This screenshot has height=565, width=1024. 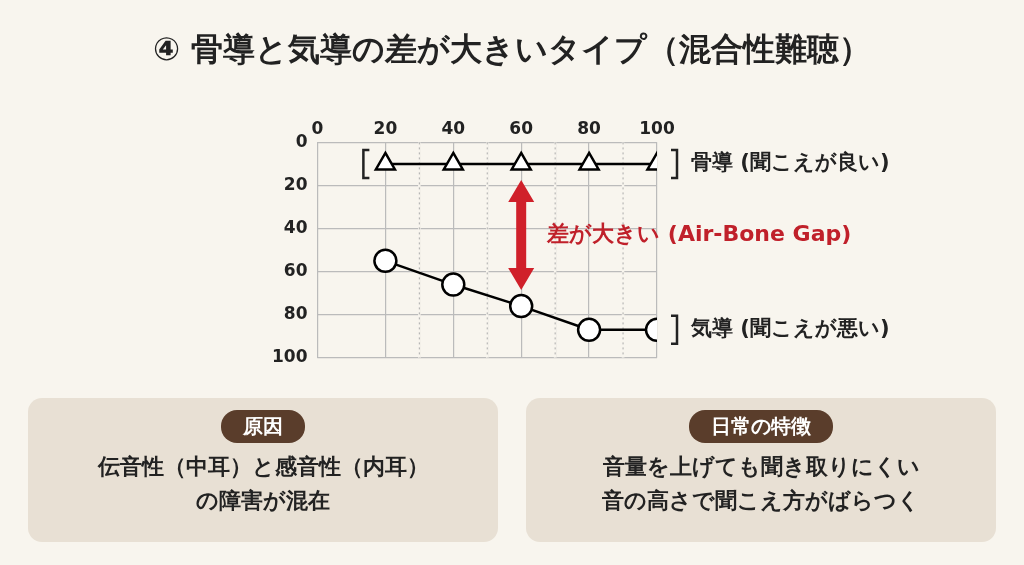 What do you see at coordinates (263, 426) in the screenshot?
I see `text: 原因` at bounding box center [263, 426].